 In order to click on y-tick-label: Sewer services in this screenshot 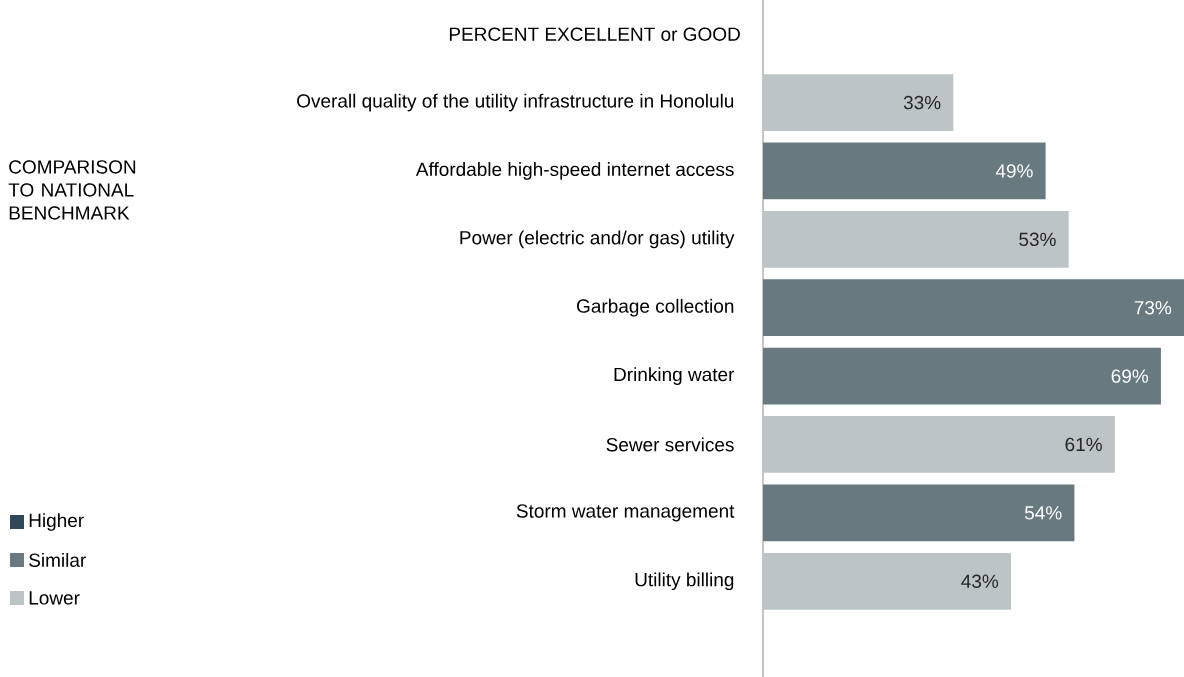, I will do `click(670, 444)`.